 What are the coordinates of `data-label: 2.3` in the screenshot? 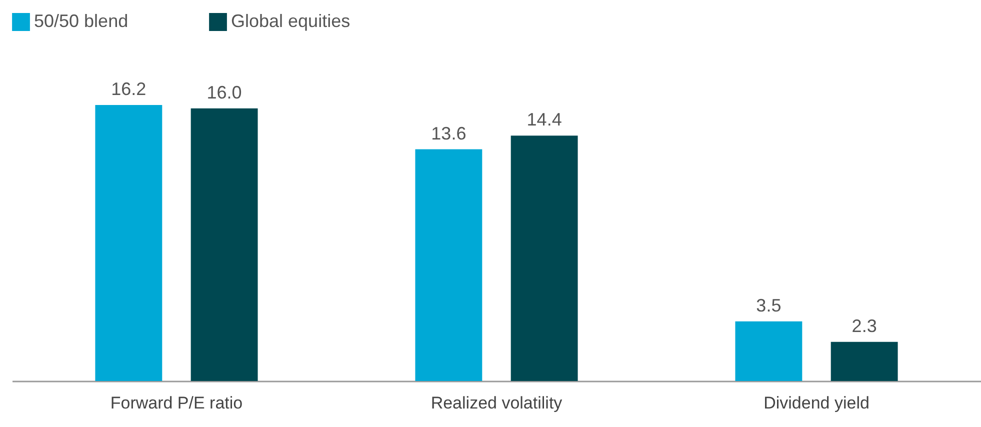 It's located at (864, 326).